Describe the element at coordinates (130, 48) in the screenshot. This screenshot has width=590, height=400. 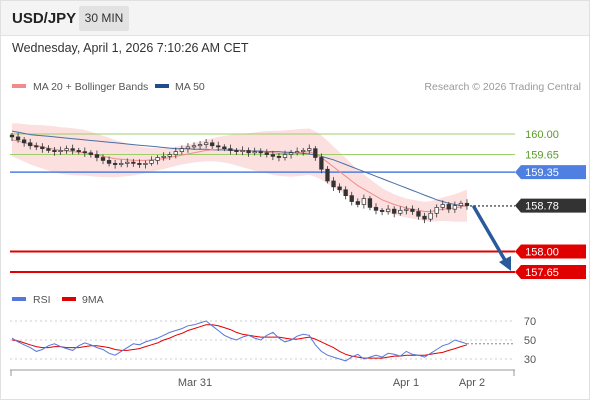
I see `timestamp: Wednesday, April 1, 2026 7:10:26 AM CET` at that location.